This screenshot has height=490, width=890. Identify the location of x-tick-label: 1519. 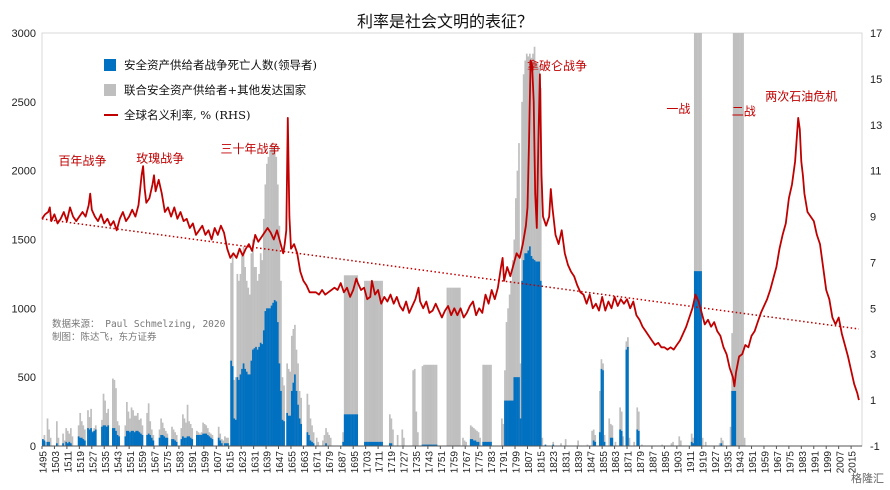
(81, 462).